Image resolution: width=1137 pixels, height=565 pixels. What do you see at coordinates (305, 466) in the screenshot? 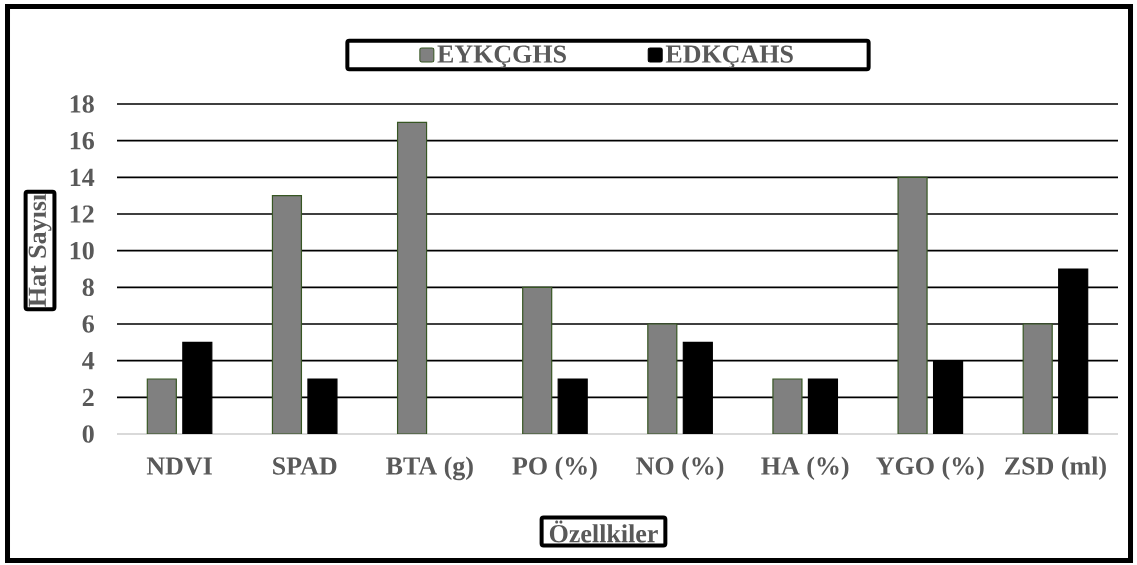
I see `x-tick-label: SPAD` at bounding box center [305, 466].